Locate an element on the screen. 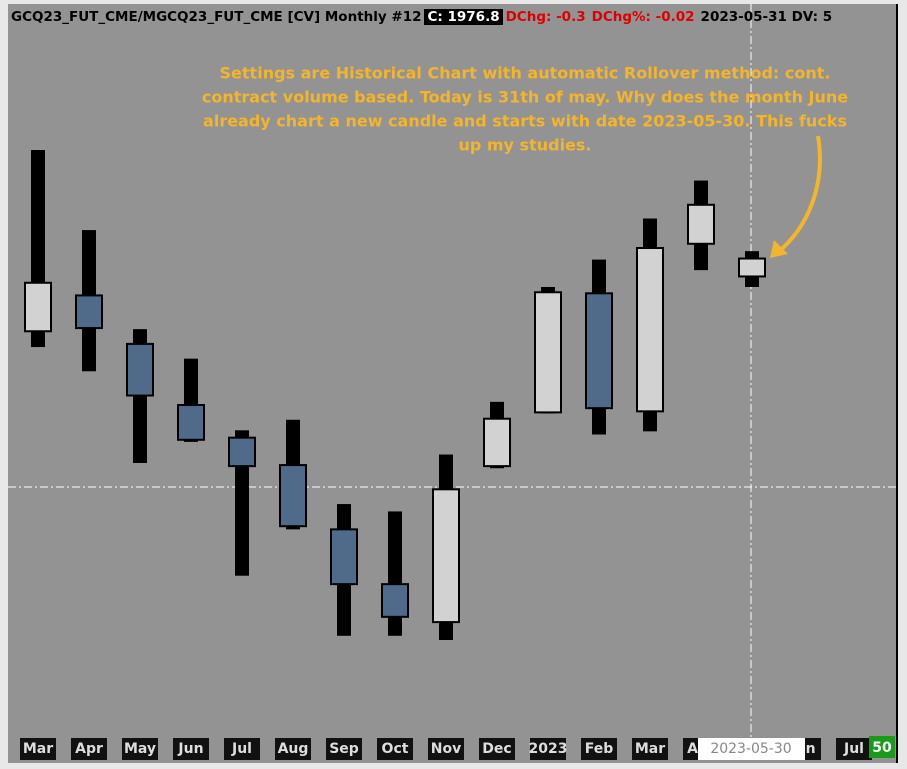 The image size is (907, 769). annotation-line: up my studies. is located at coordinates (524, 145).